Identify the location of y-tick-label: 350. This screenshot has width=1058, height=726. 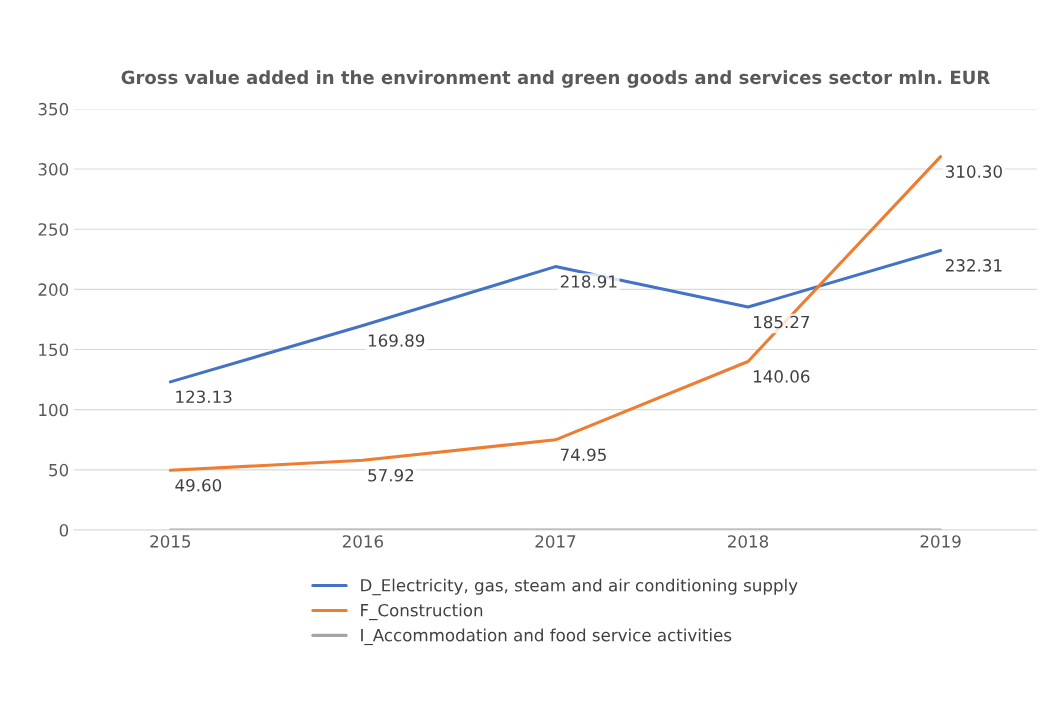
(53, 109).